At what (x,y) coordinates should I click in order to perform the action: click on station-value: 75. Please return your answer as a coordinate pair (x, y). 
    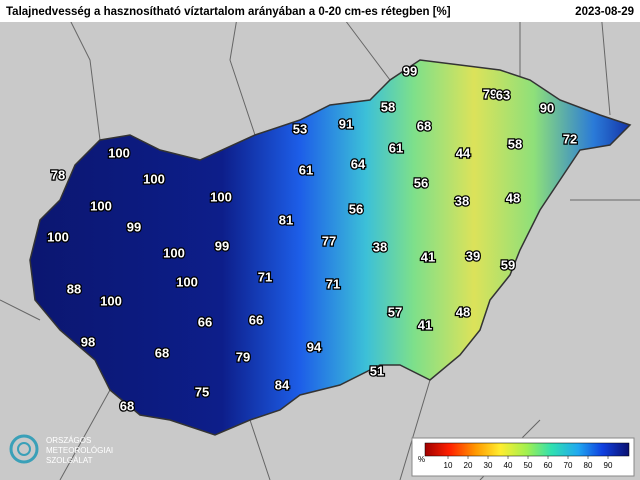
    Looking at the image, I should click on (202, 391).